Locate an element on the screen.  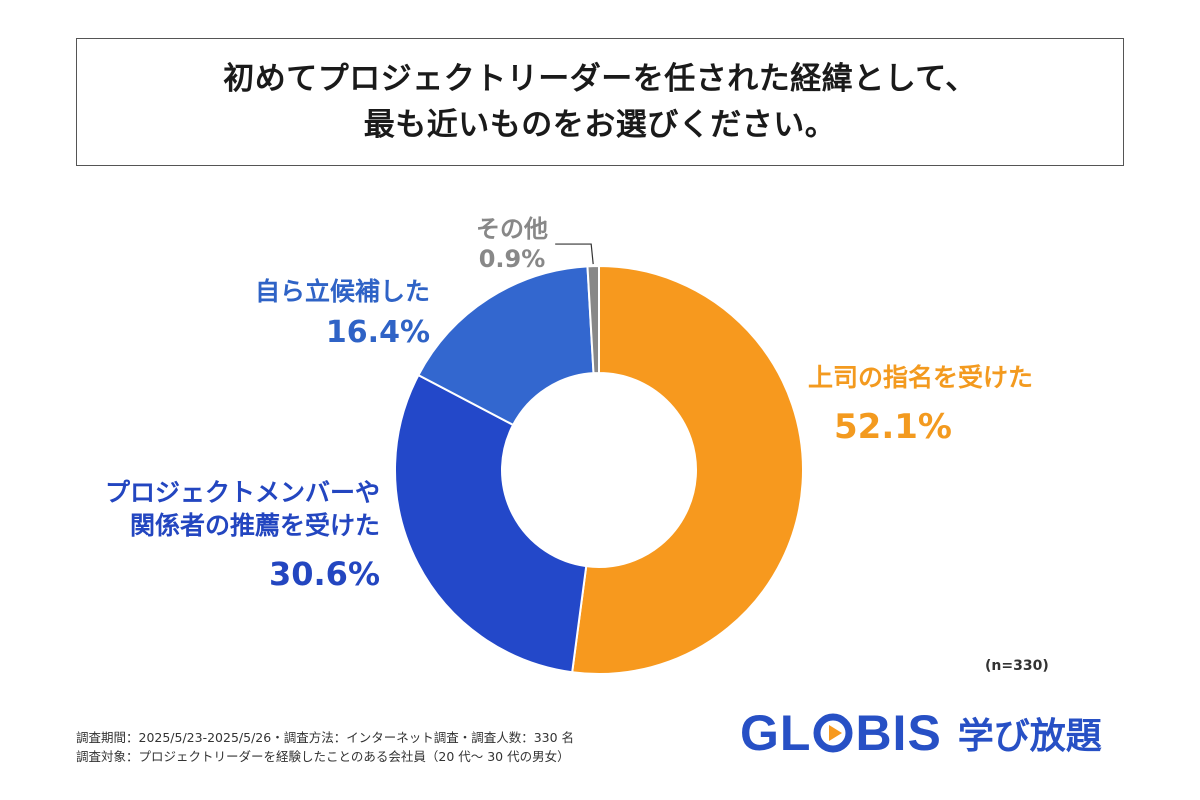
title-box: 初めてプロジェクトリーダーを任された経緯として、 最も近いものをお選びください。 is located at coordinates (600, 102).